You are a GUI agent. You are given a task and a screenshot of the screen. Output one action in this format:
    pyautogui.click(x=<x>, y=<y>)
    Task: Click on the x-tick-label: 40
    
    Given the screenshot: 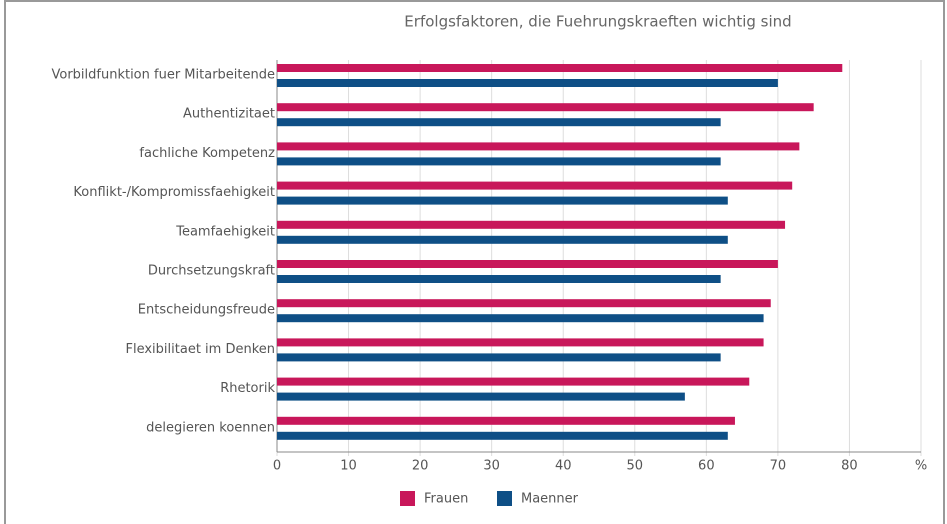 What is the action you would take?
    pyautogui.click(x=563, y=466)
    